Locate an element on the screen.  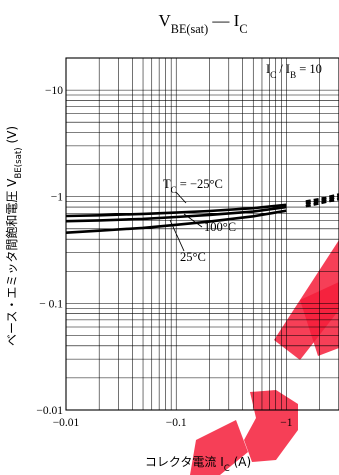
x-axis-label: コレクタ電流 IC (A) is located at coordinates (198, 464).